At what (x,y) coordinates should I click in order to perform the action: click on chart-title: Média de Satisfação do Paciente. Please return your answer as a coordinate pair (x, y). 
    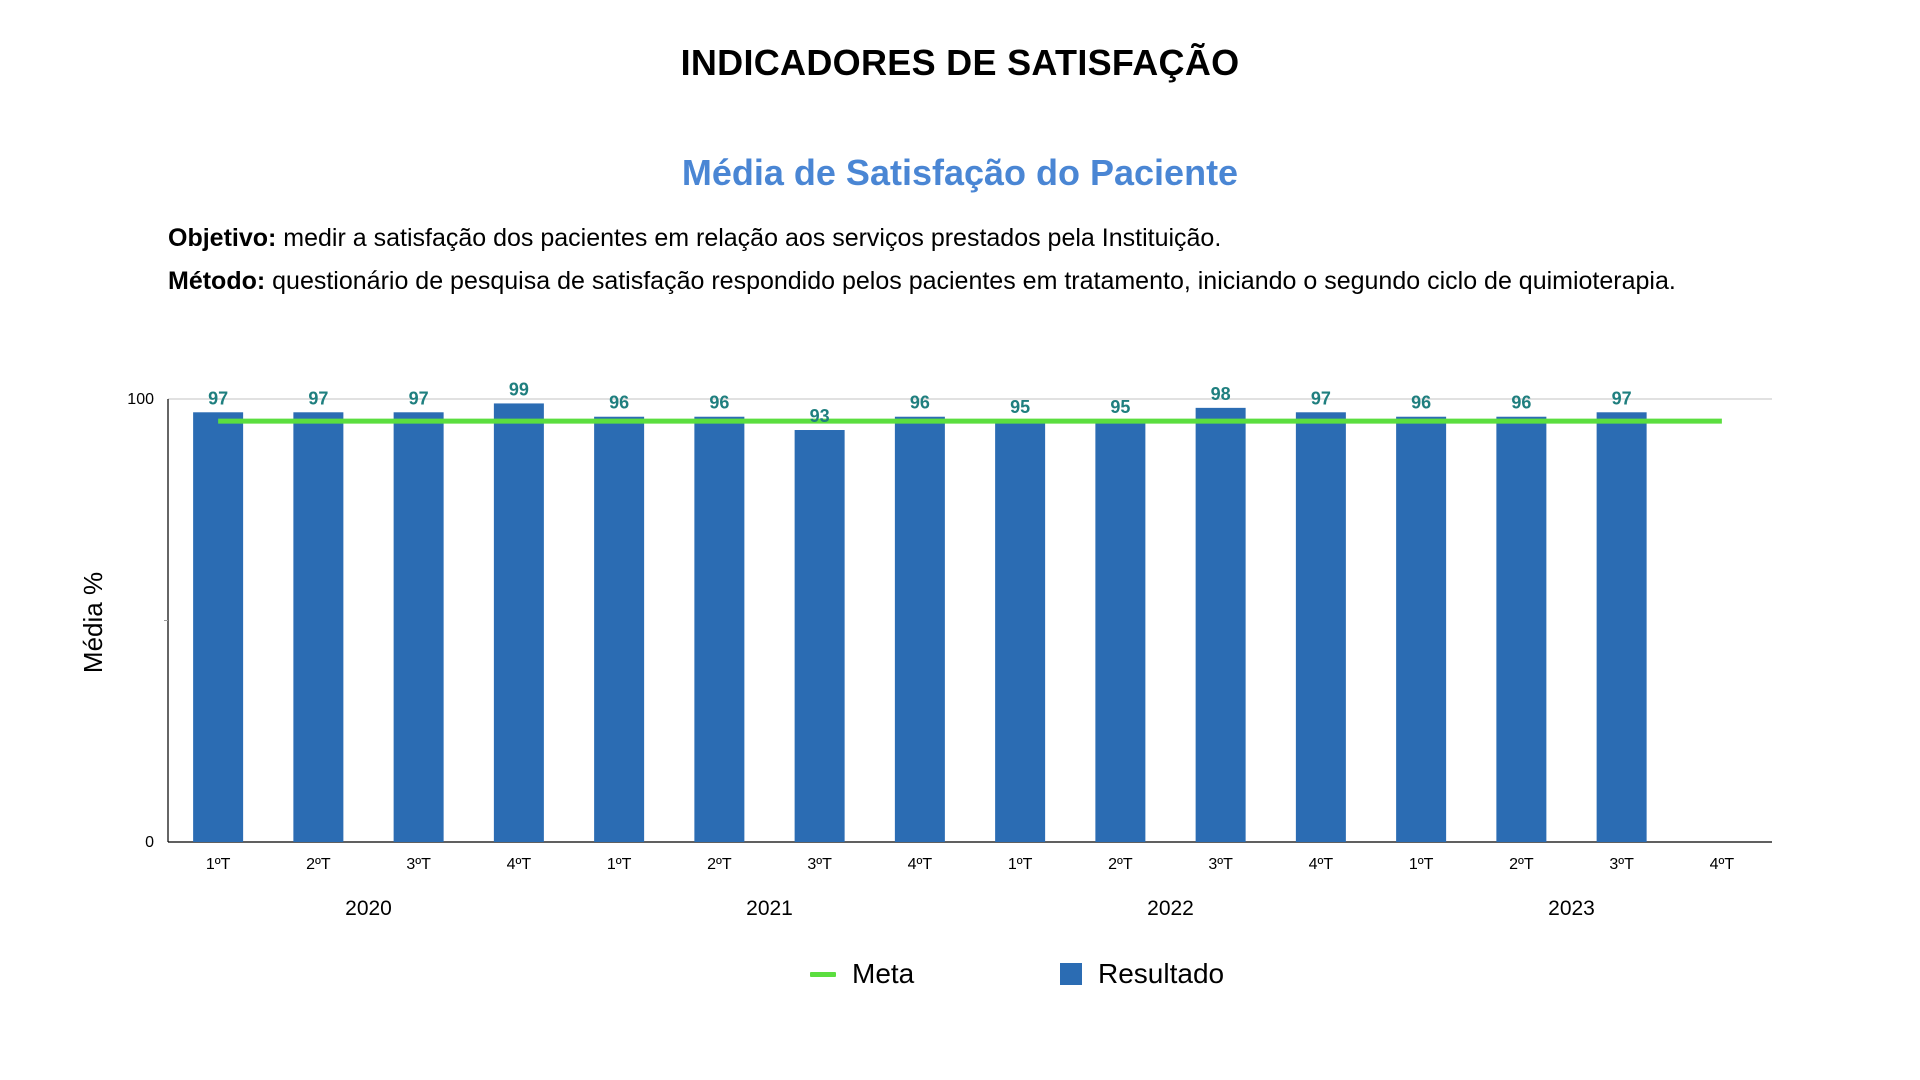
    Looking at the image, I should click on (960, 172).